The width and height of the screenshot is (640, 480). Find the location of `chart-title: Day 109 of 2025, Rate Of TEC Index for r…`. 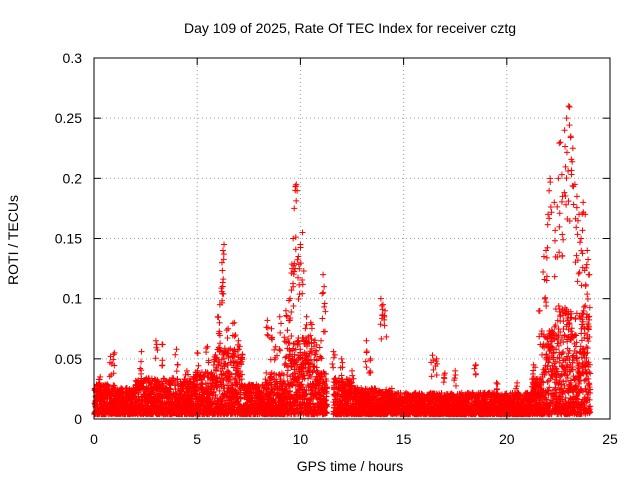

chart-title: Day 109 of 2025, Rate Of TEC Index for r… is located at coordinates (350, 28).